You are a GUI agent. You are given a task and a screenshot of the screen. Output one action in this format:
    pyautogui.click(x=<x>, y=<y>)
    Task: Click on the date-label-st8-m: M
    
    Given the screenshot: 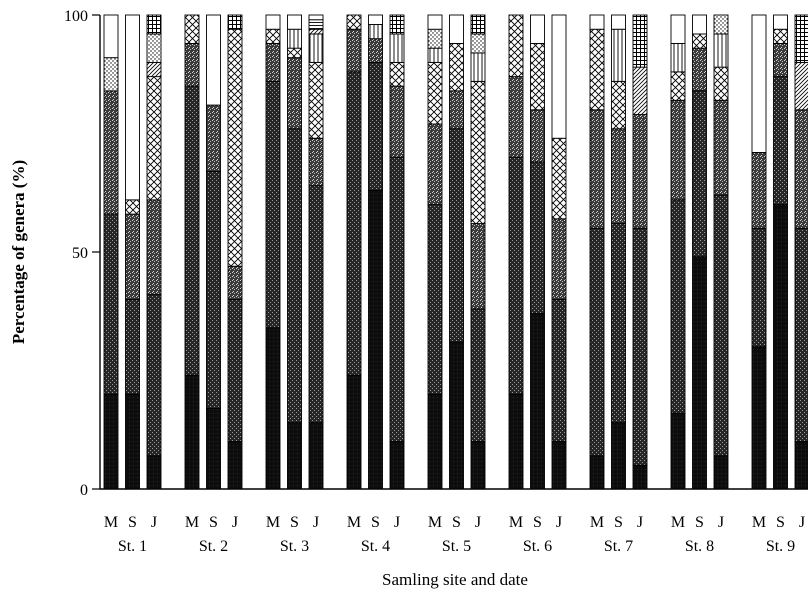 What is the action you would take?
    pyautogui.click(x=678, y=522)
    